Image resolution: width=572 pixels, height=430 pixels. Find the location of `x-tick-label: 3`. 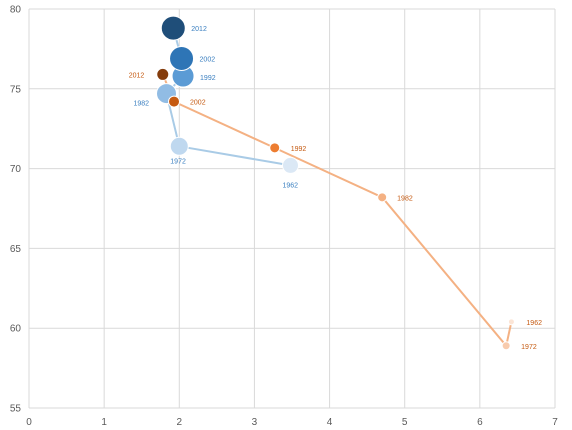

x-tick-label: 3 is located at coordinates (255, 422).